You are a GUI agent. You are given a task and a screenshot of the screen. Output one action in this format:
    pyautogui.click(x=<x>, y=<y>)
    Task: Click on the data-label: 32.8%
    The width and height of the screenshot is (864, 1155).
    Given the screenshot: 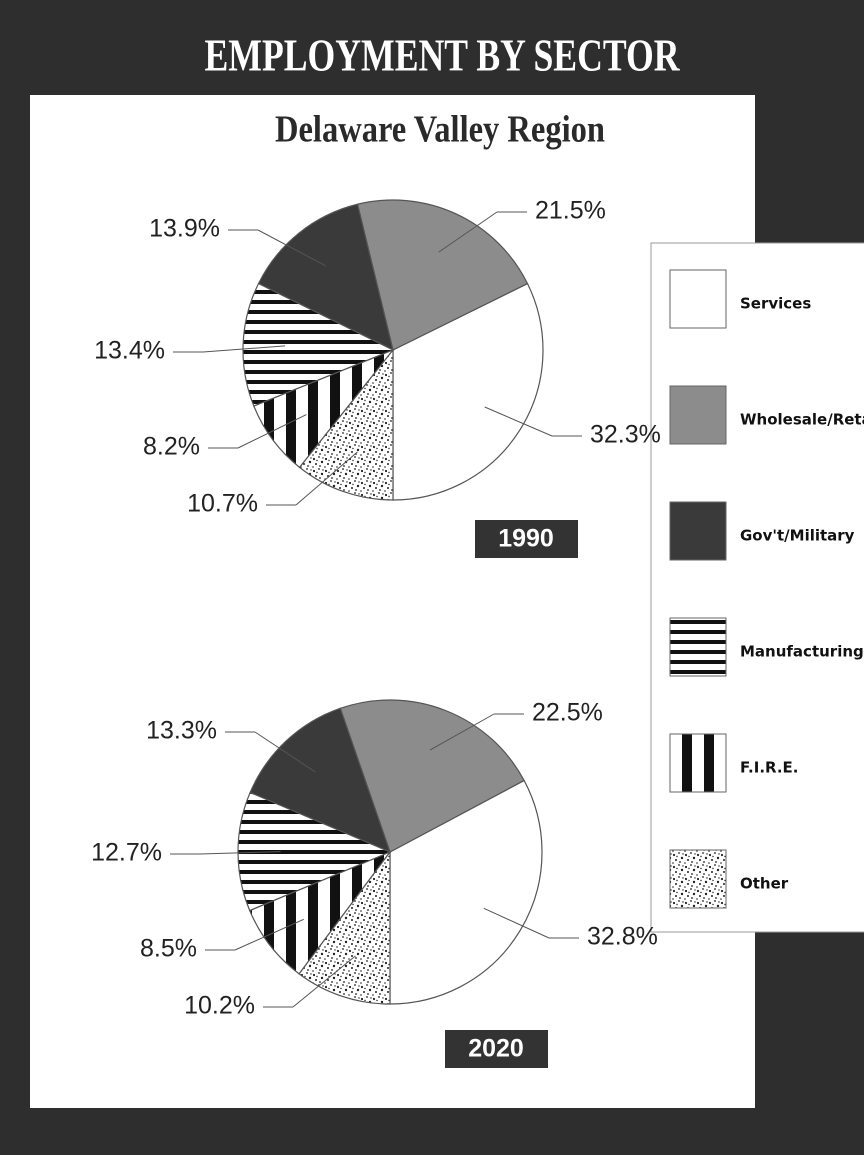 What is the action you would take?
    pyautogui.click(x=622, y=937)
    